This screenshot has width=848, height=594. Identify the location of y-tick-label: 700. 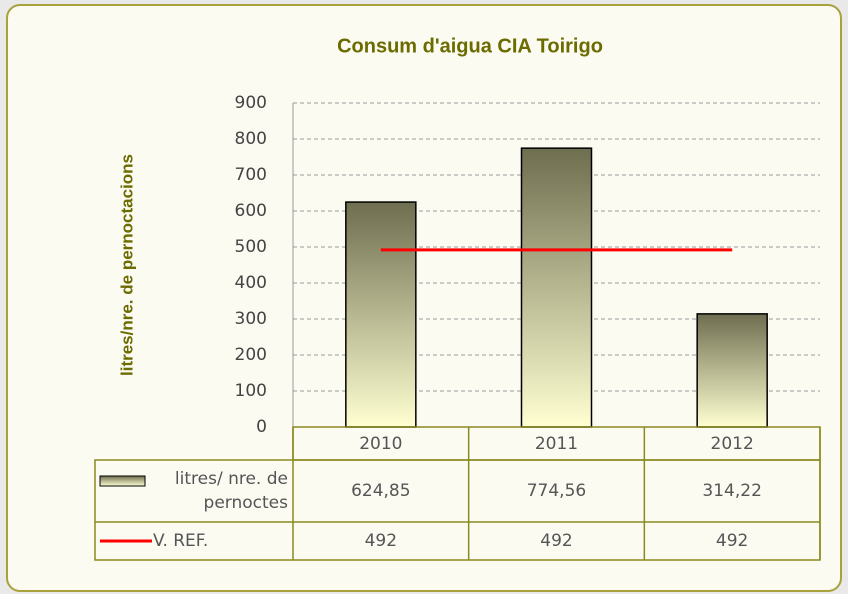
(251, 175).